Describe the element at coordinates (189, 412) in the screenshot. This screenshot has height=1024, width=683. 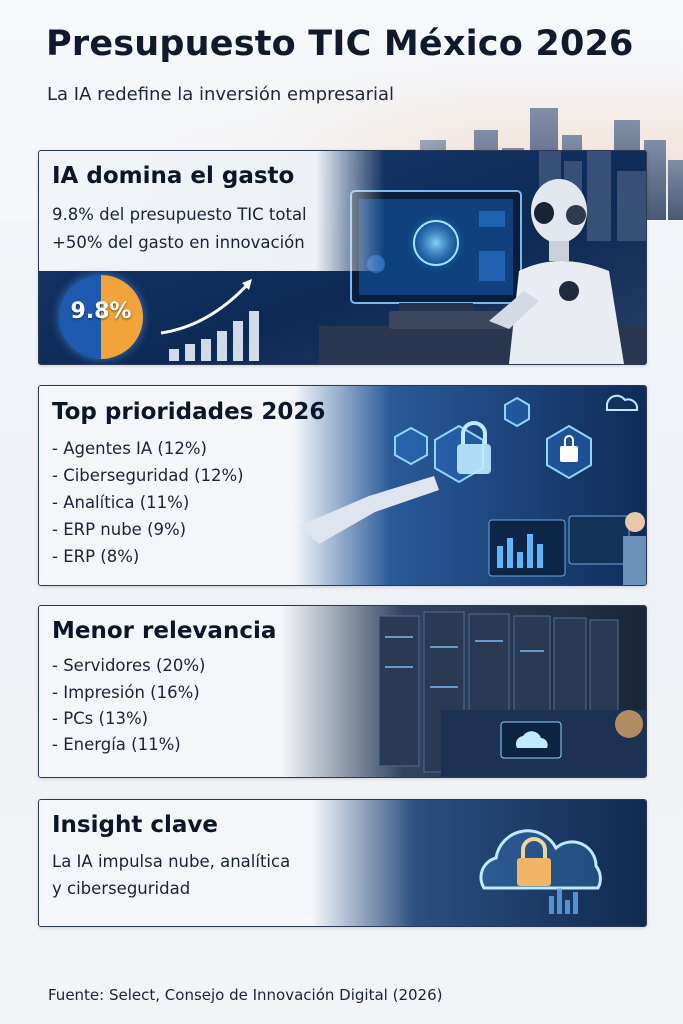
I see `card-title: Top prioridades 2026` at that location.